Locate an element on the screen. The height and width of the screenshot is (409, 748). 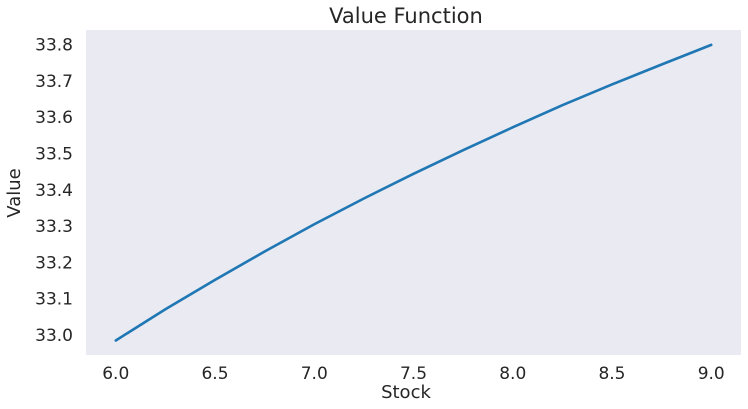
y-tick-label: 33.1 is located at coordinates (54, 300).